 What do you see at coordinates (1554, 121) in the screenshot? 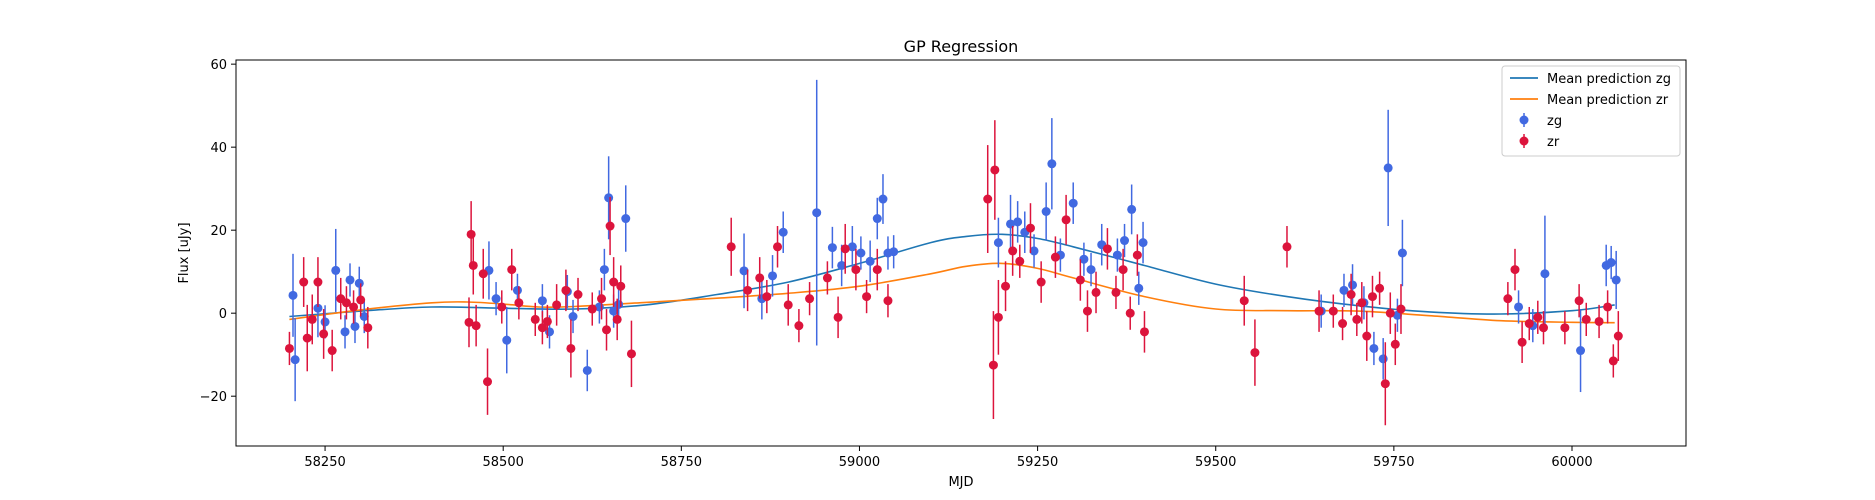
I see `legend-label: zg` at bounding box center [1554, 121].